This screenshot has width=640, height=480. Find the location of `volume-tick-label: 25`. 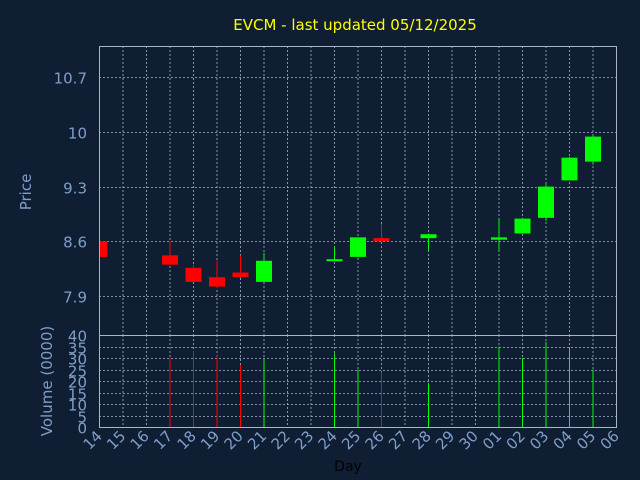

volume-tick-label: 25 is located at coordinates (77, 372).